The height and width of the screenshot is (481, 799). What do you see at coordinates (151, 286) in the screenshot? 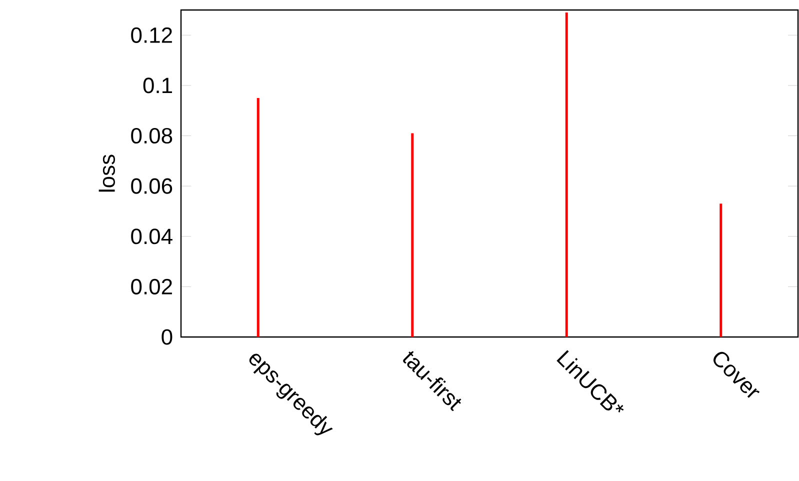
I see `y-tick-label: 0.02` at bounding box center [151, 286].